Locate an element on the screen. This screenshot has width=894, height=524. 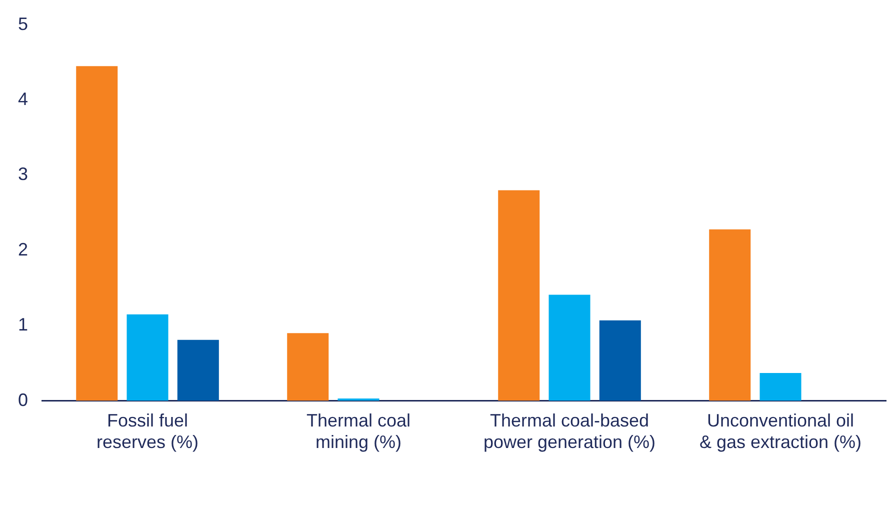
y-tick-label: 3 is located at coordinates (23, 174).